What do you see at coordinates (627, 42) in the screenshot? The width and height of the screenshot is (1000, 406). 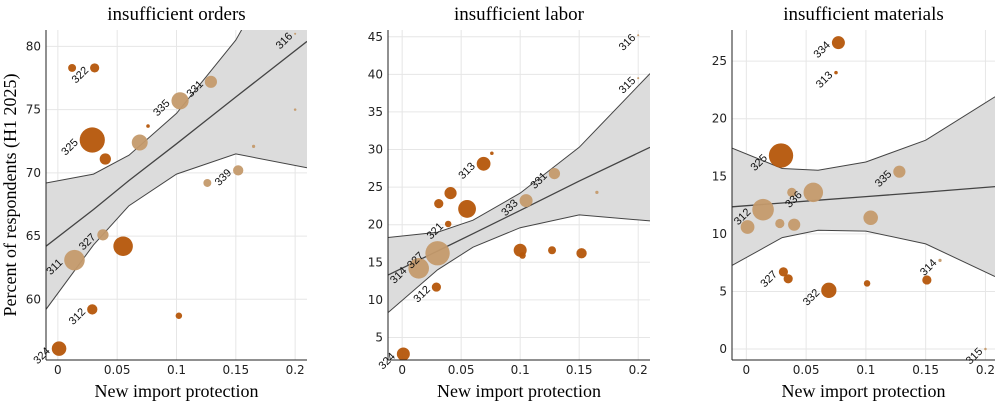 I see `point-label: 316` at bounding box center [627, 42].